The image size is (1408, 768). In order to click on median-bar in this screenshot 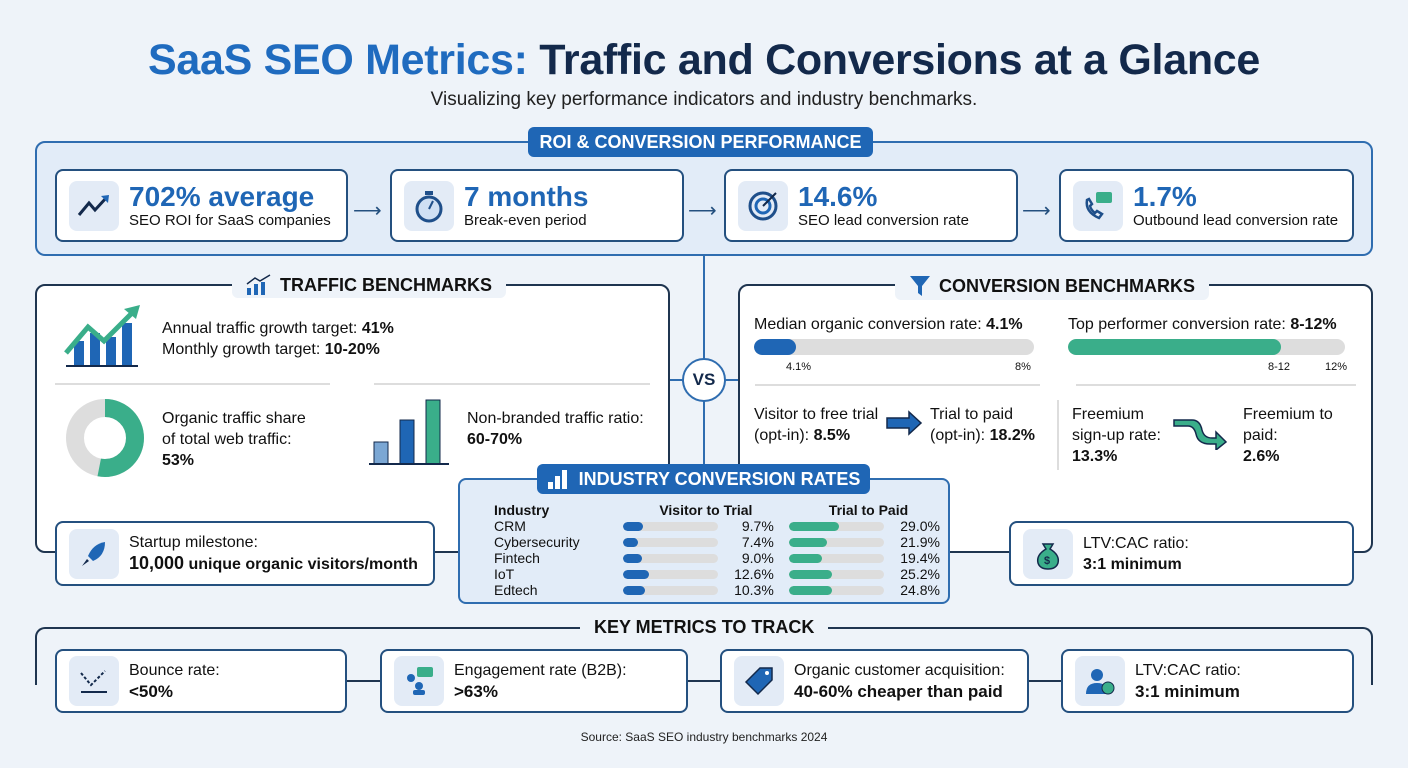, I will do `click(894, 347)`.